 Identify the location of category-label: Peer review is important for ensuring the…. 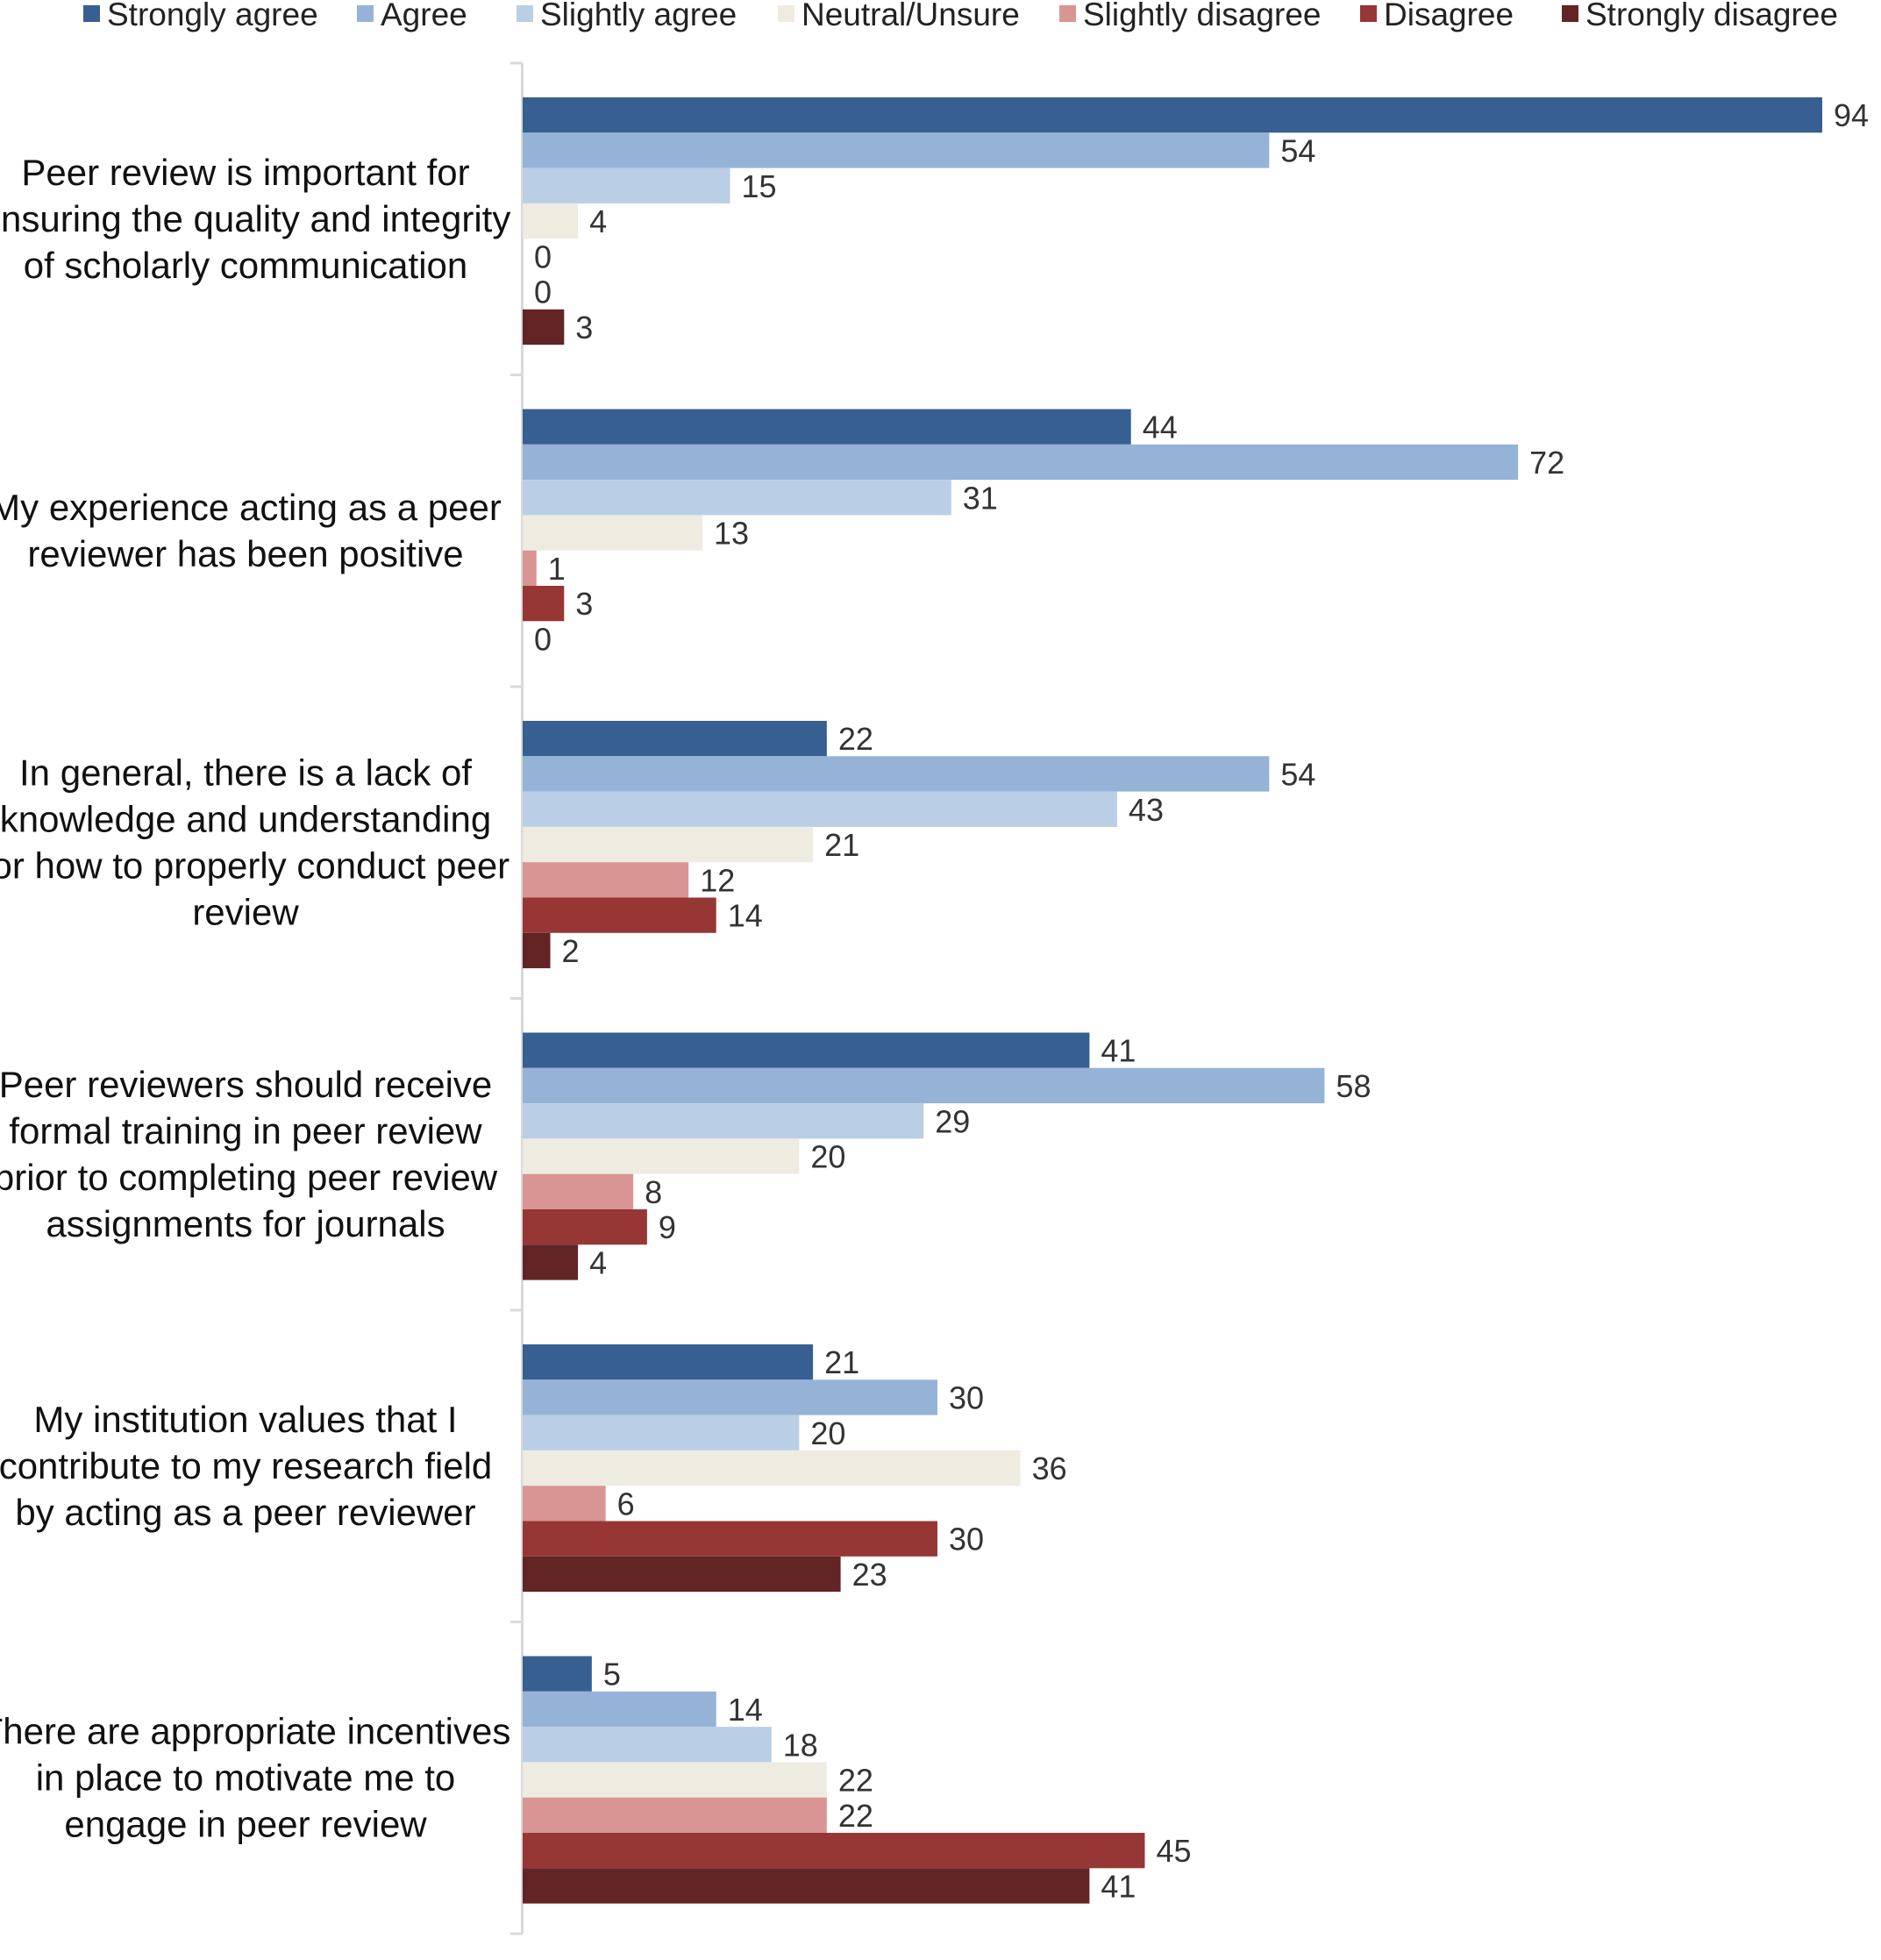
(255, 219).